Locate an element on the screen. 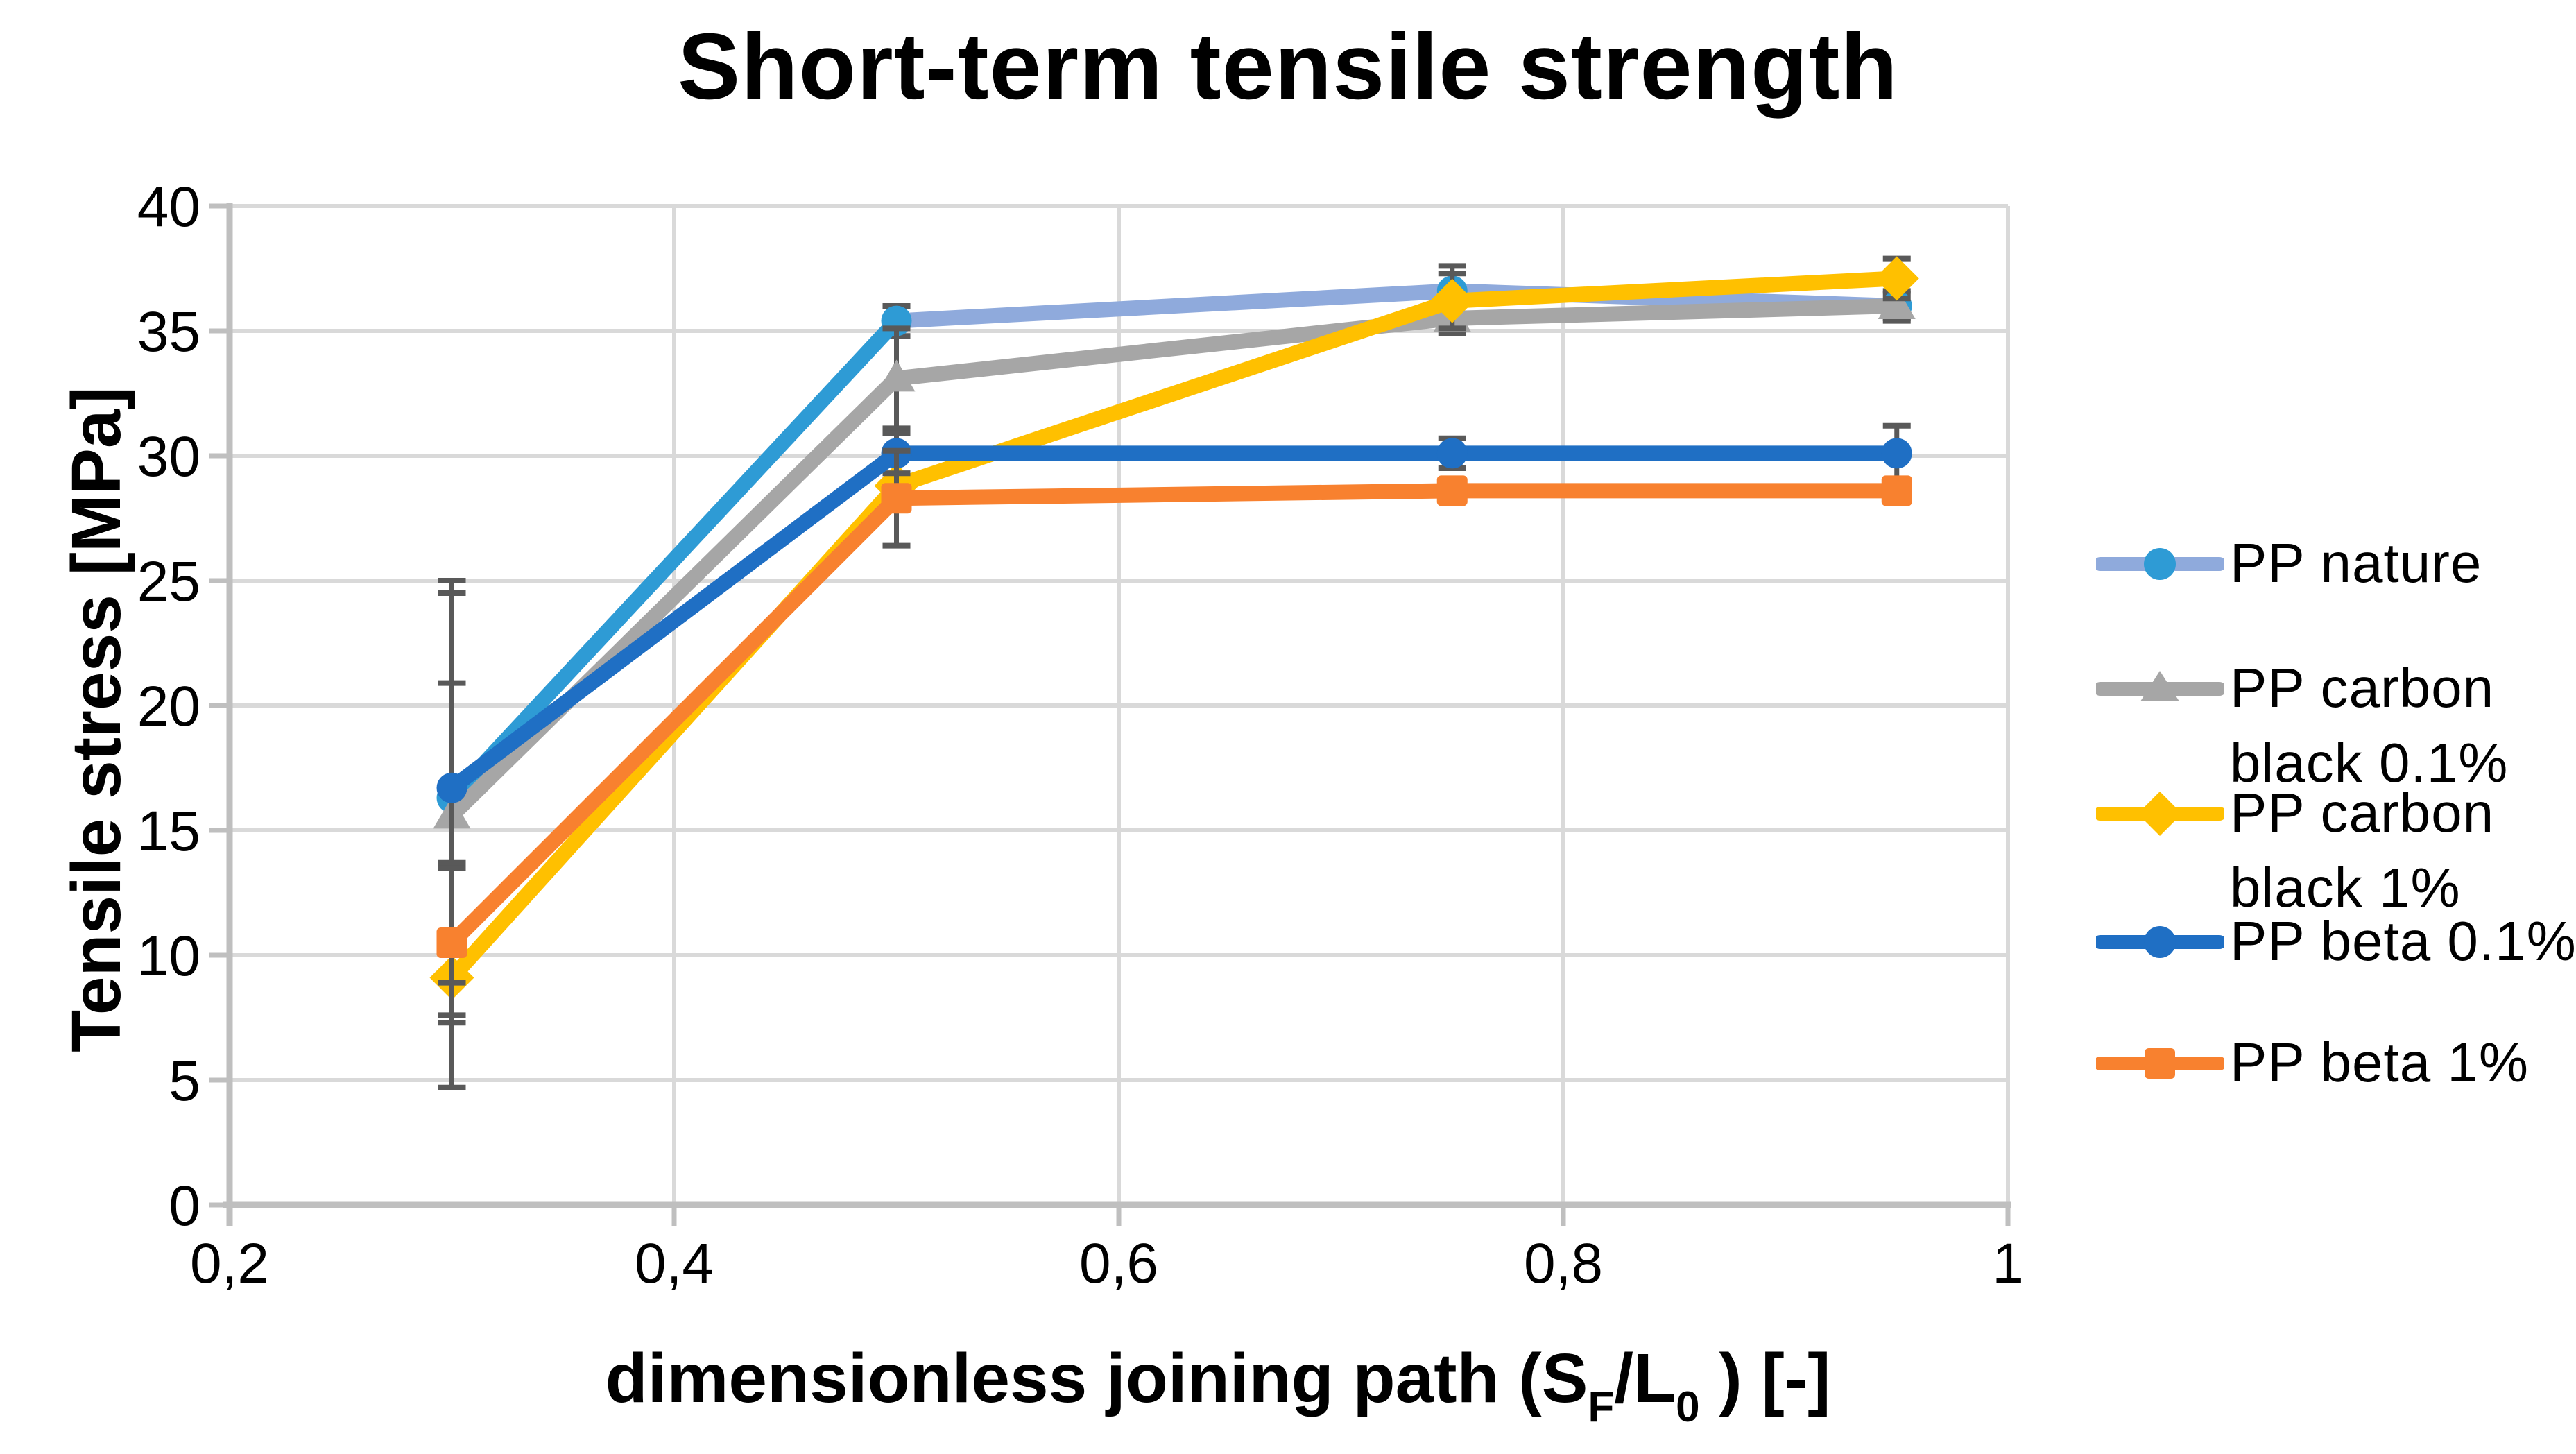 This screenshot has width=2576, height=1454. x-tick-label: 0,8 is located at coordinates (1563, 1263).